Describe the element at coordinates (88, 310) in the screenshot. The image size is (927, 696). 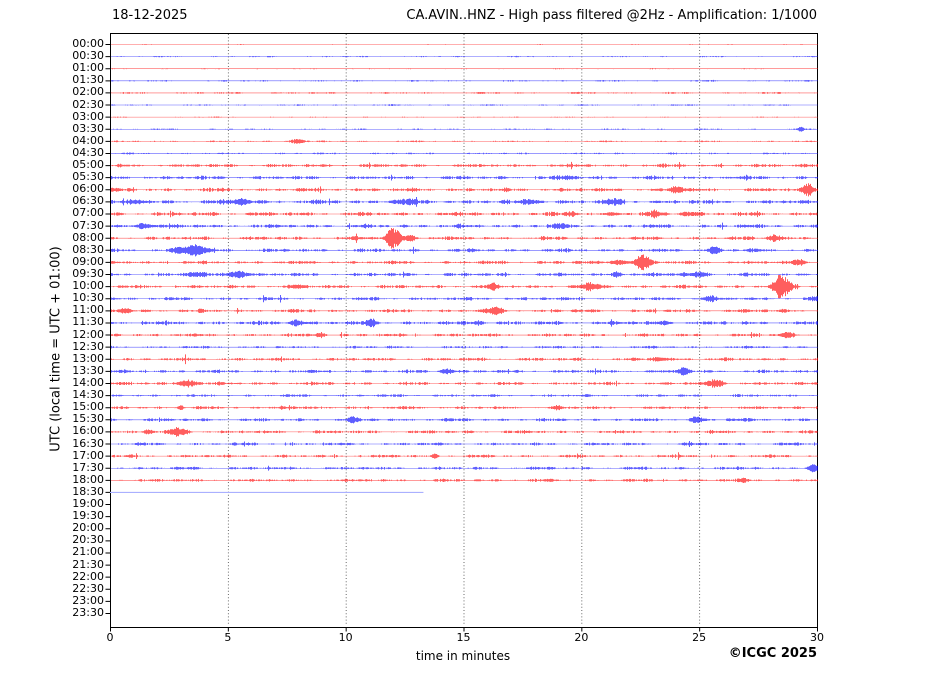
I see `y-tick-label: 11:00` at that location.